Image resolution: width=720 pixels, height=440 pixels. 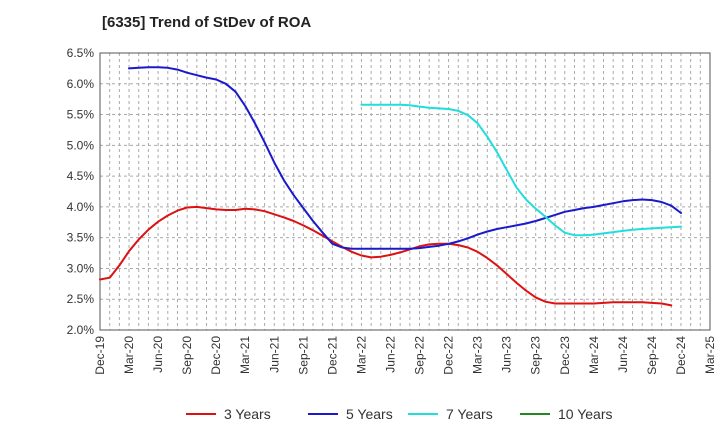 I want to click on x-tick-label: Mar-24, so click(x=594, y=355).